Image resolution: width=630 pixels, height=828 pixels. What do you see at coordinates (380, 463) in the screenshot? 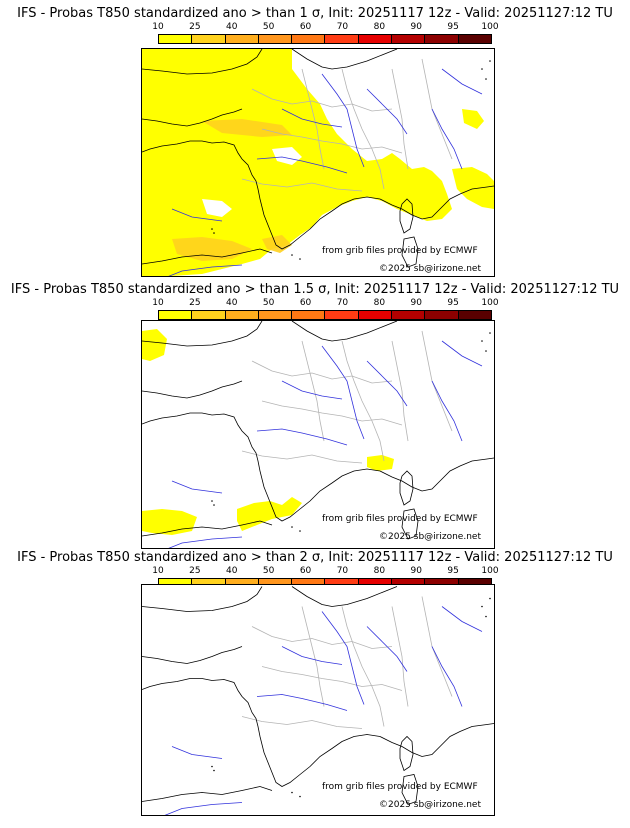
I see `probability-region` at bounding box center [380, 463].